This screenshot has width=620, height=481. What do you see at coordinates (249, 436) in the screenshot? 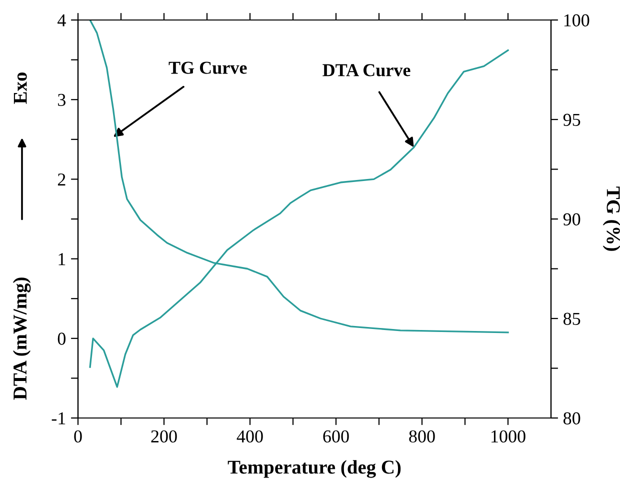
I see `x-tick-label: 400` at bounding box center [249, 436].